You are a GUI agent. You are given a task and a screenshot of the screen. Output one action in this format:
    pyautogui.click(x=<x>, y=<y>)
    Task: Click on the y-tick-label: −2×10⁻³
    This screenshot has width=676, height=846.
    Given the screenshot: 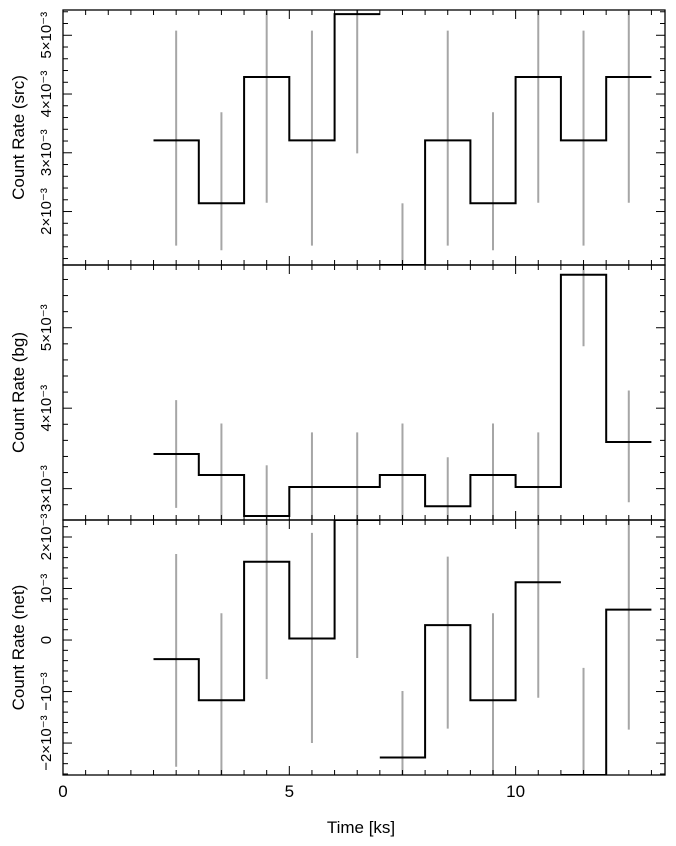 What is the action you would take?
    pyautogui.click(x=46, y=742)
    